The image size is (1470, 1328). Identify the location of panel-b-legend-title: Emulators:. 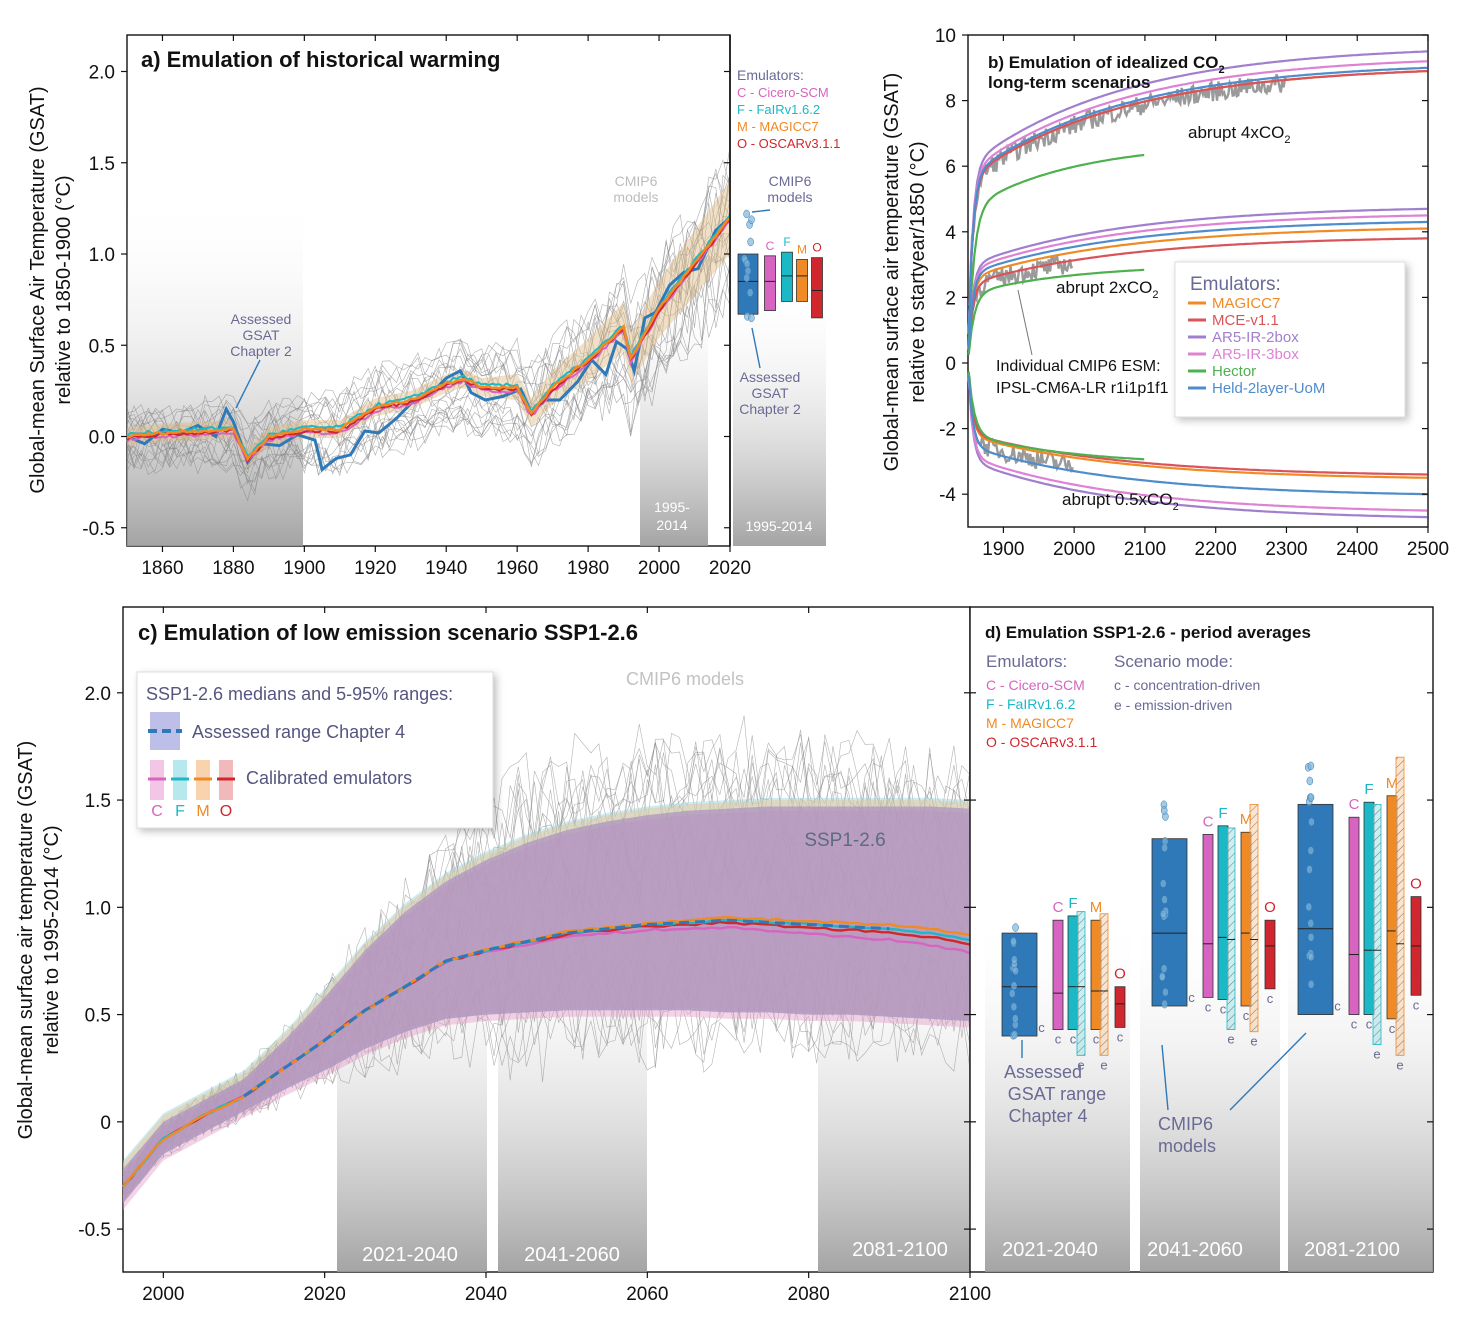
(1235, 284).